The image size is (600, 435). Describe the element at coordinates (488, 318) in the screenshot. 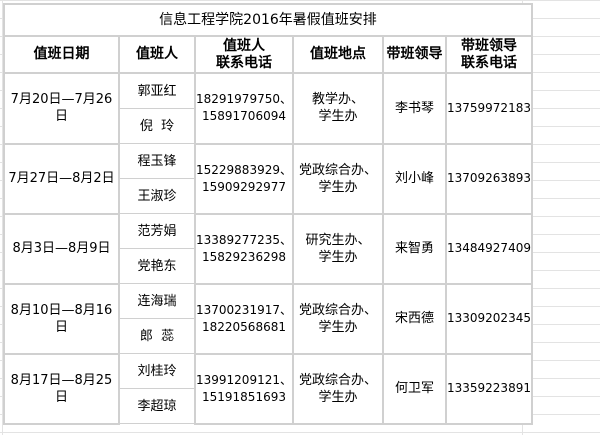

I see `leader-phone: 13309202345` at that location.